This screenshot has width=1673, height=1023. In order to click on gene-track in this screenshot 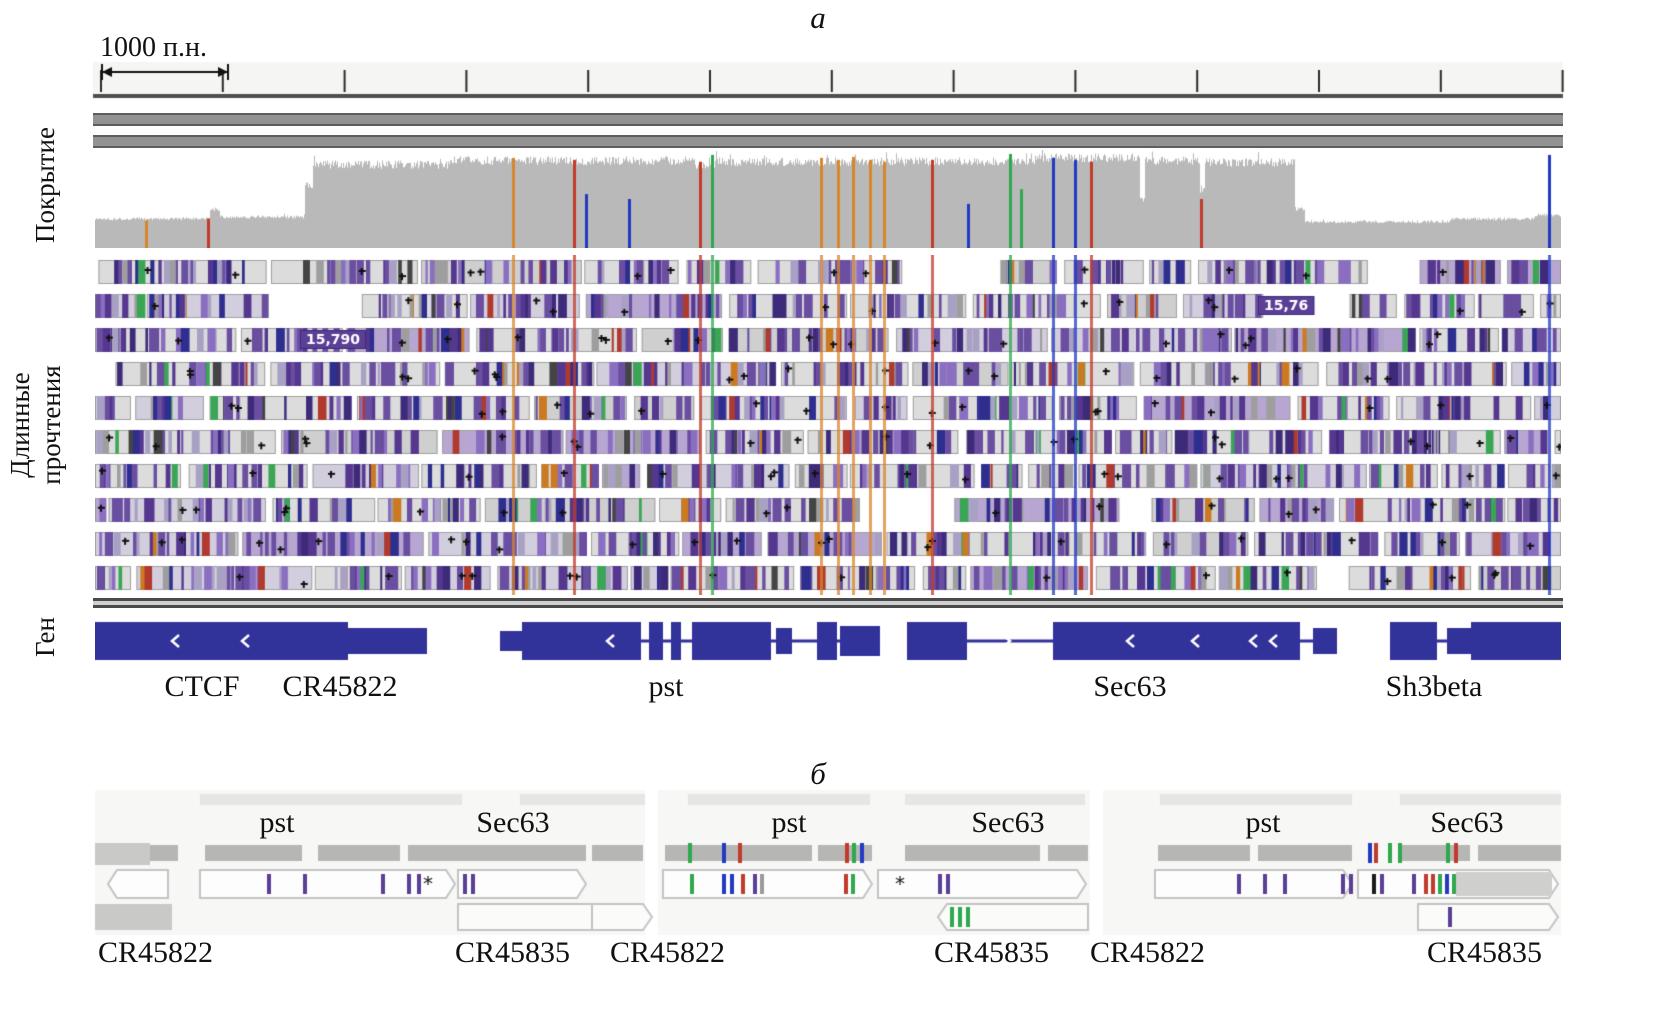, I will do `click(828, 641)`.